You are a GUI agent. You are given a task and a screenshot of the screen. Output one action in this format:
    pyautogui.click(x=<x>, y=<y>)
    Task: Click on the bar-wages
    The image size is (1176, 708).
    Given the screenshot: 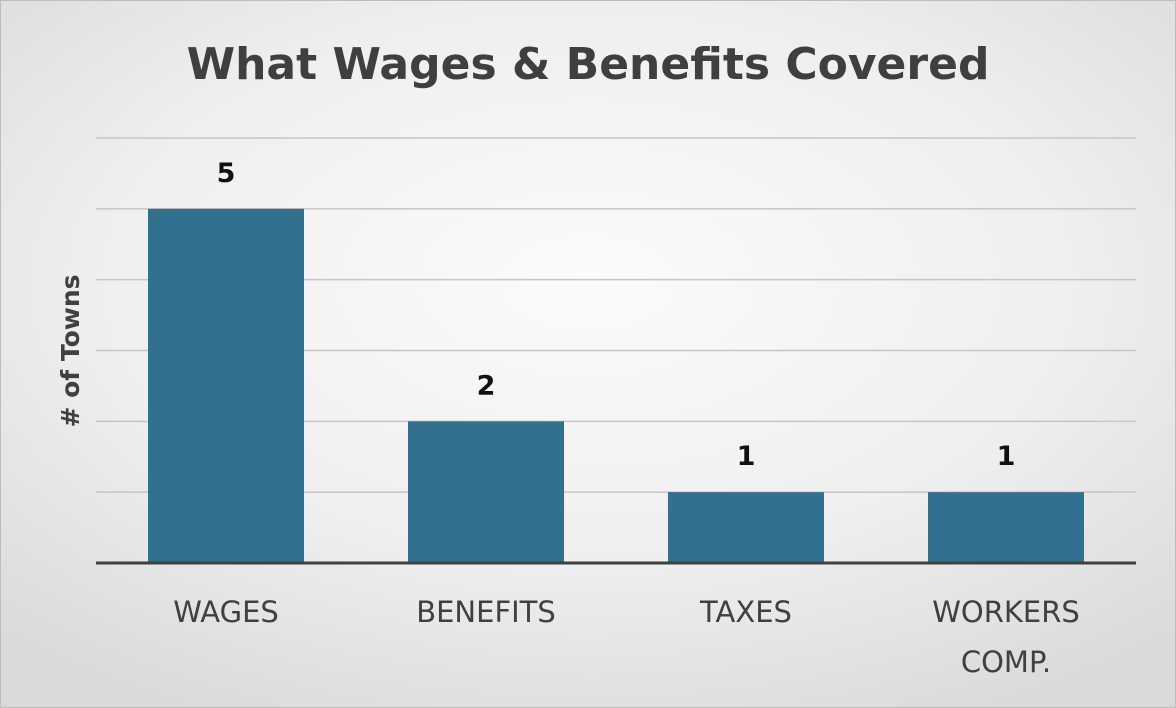 What is the action you would take?
    pyautogui.click(x=226, y=386)
    